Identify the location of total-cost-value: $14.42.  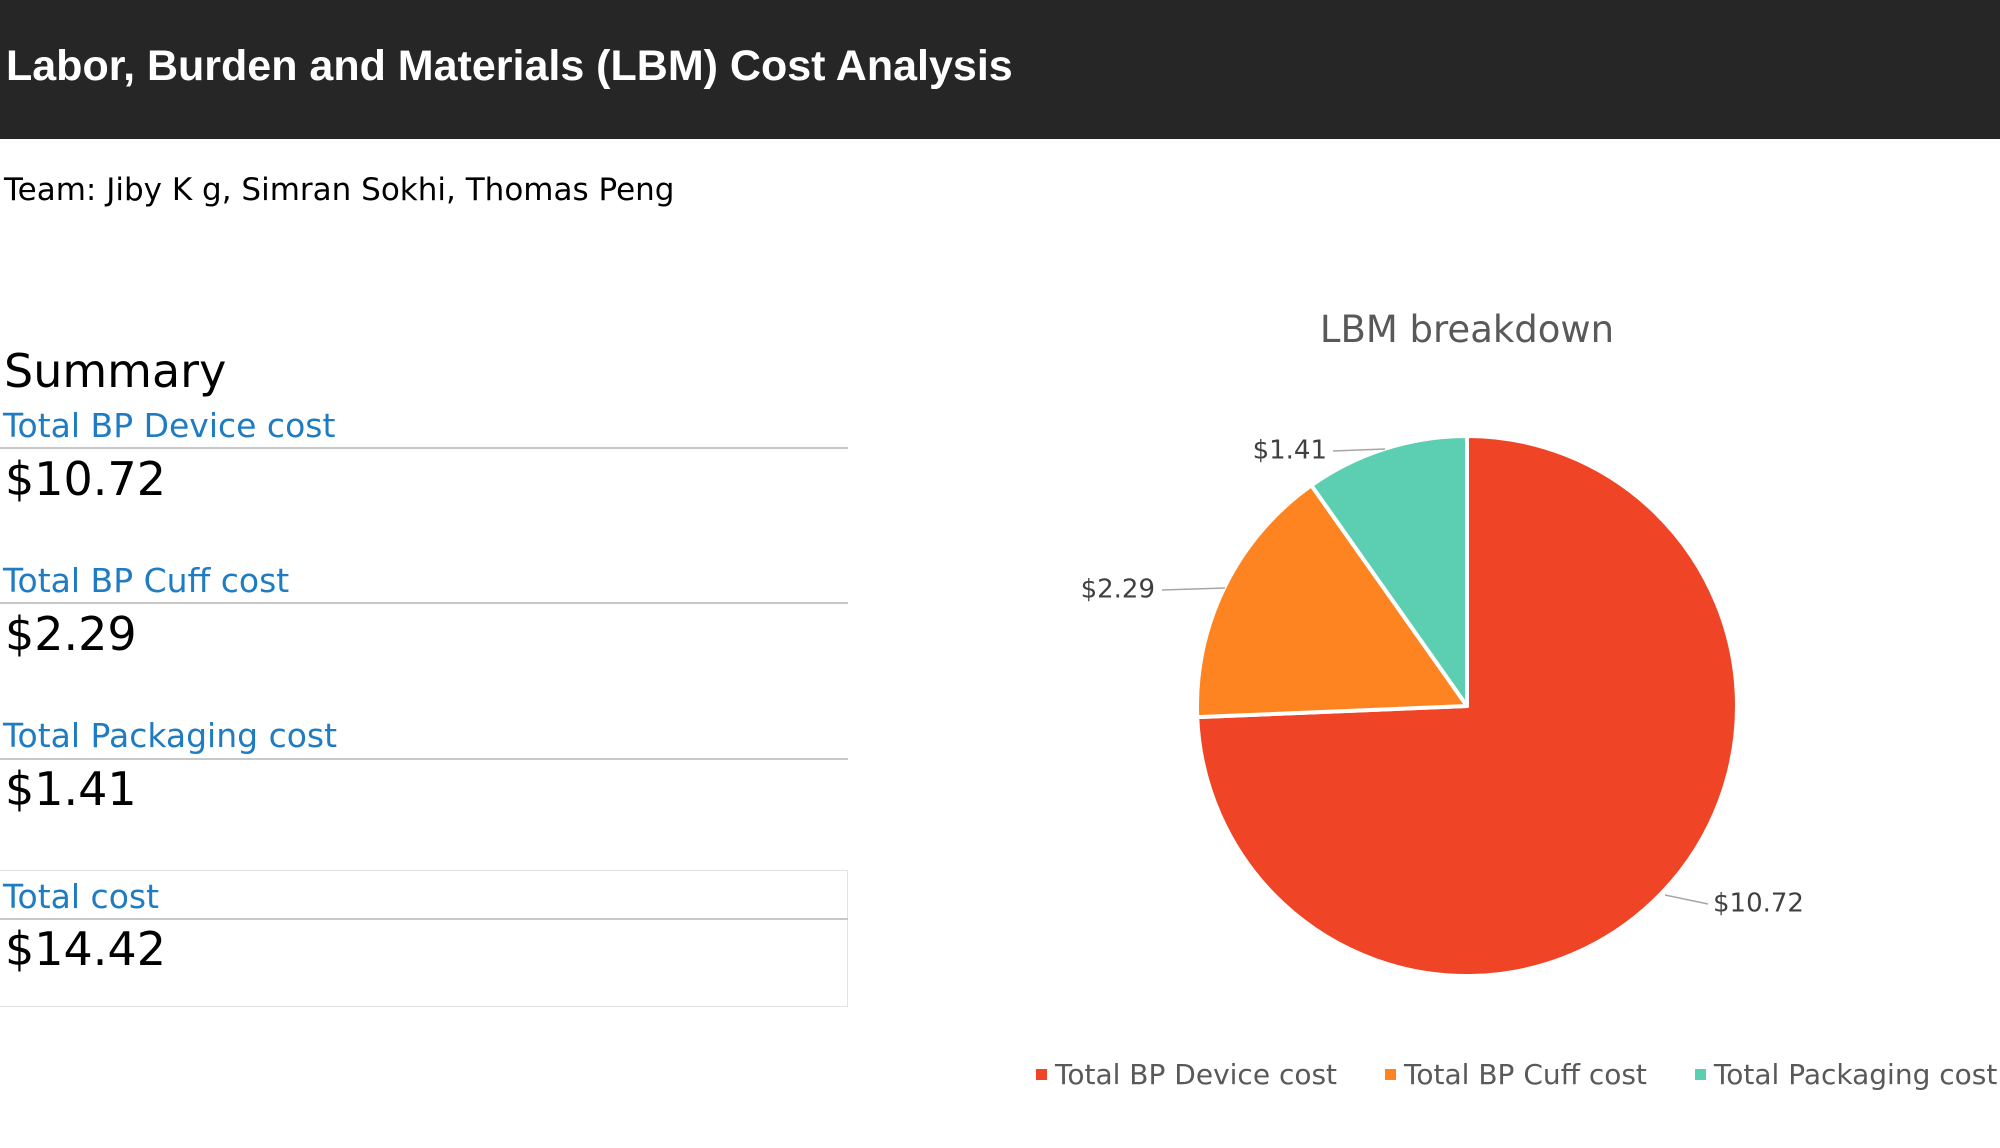
(85, 949).